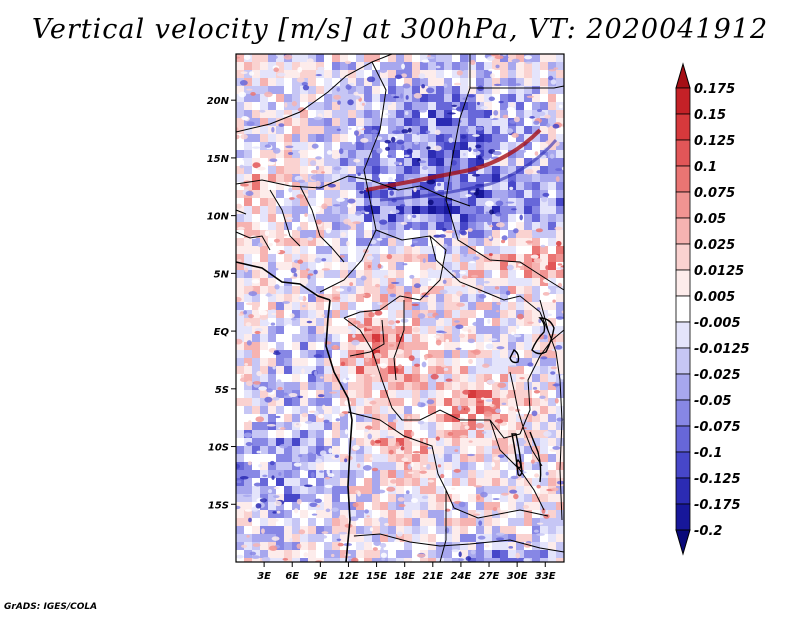  Describe the element at coordinates (222, 332) in the screenshot. I see `lat-label: EQ` at that location.